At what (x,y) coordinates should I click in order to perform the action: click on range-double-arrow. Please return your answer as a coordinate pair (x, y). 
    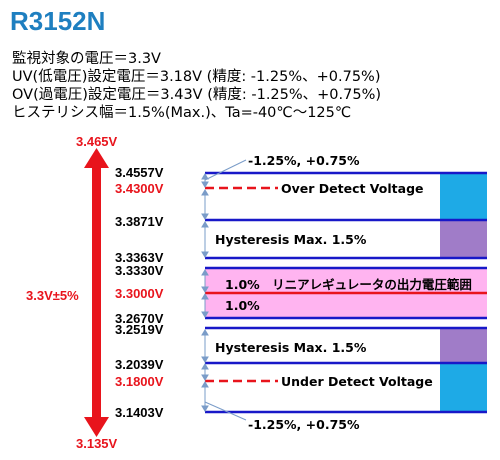
    Looking at the image, I should click on (96, 292).